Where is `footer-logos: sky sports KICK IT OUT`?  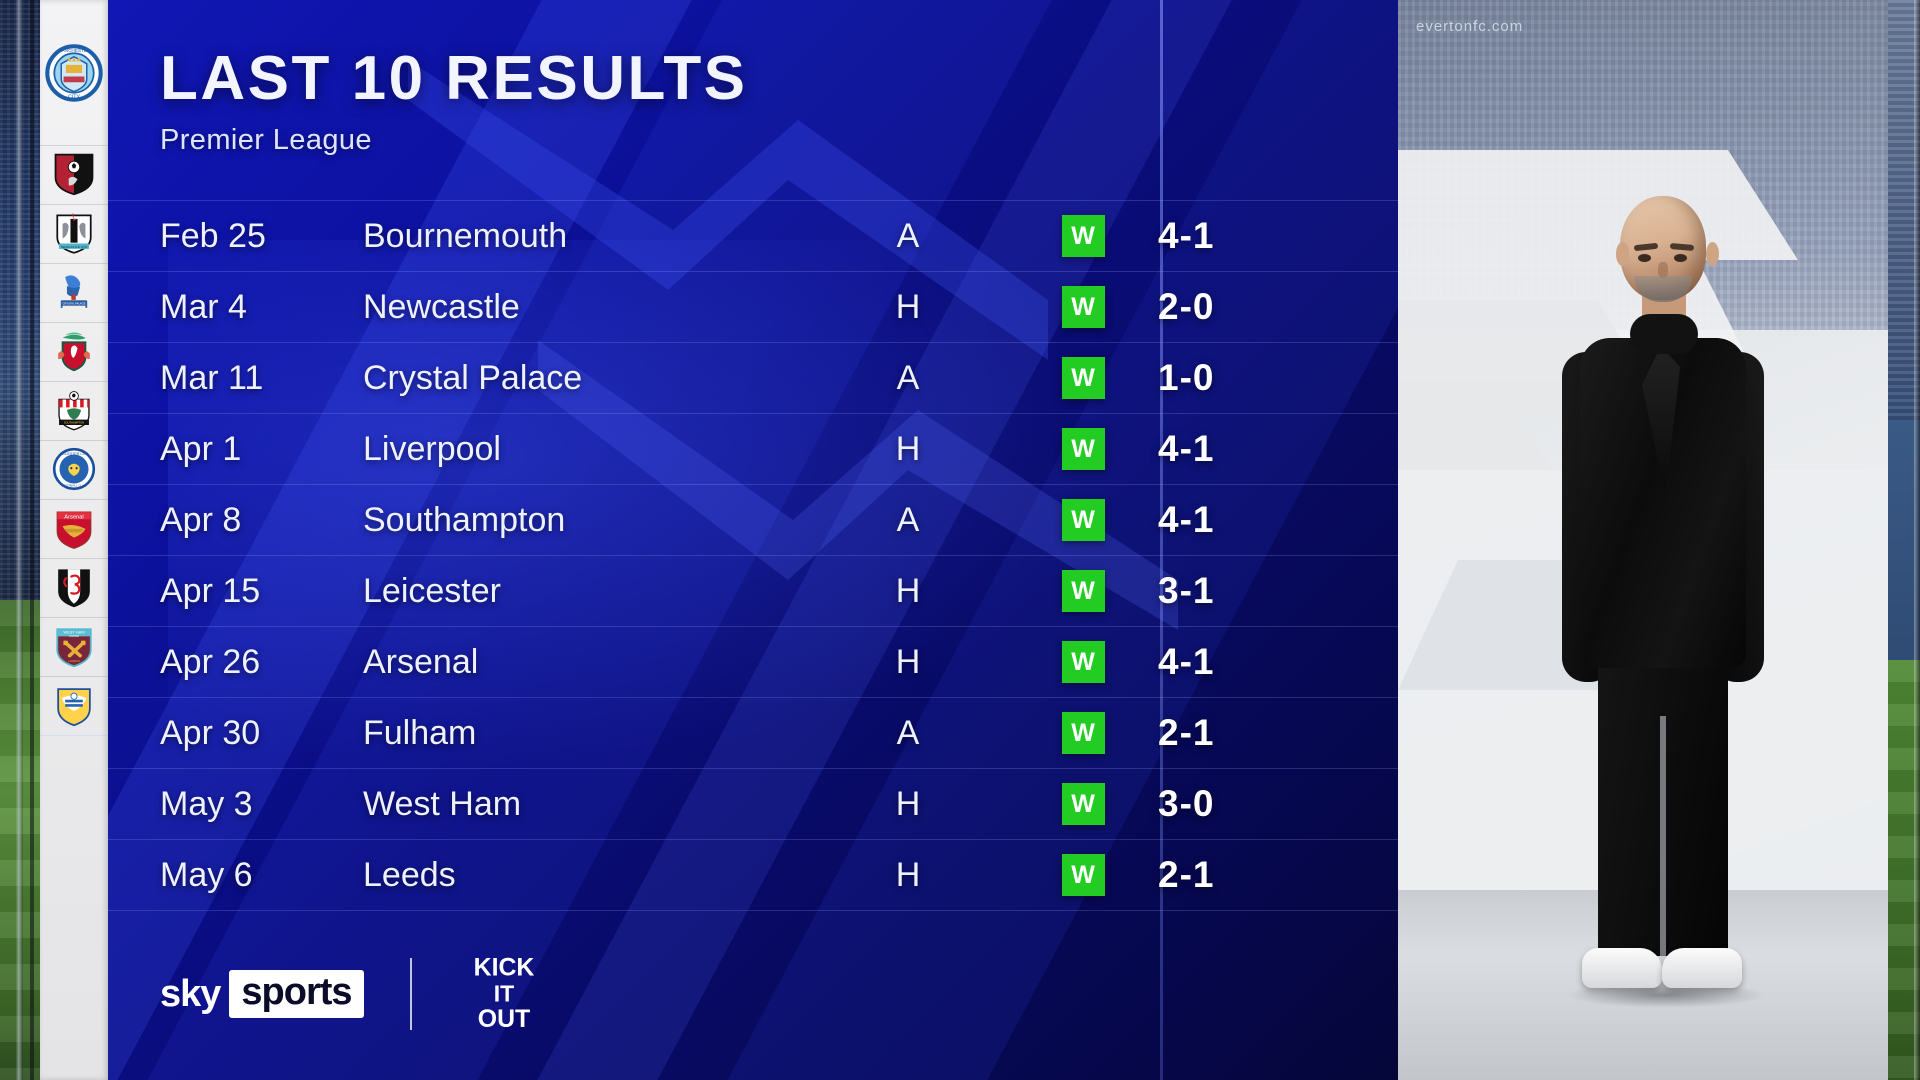
footer-logos: sky sports KICK IT OUT is located at coordinates (355, 994).